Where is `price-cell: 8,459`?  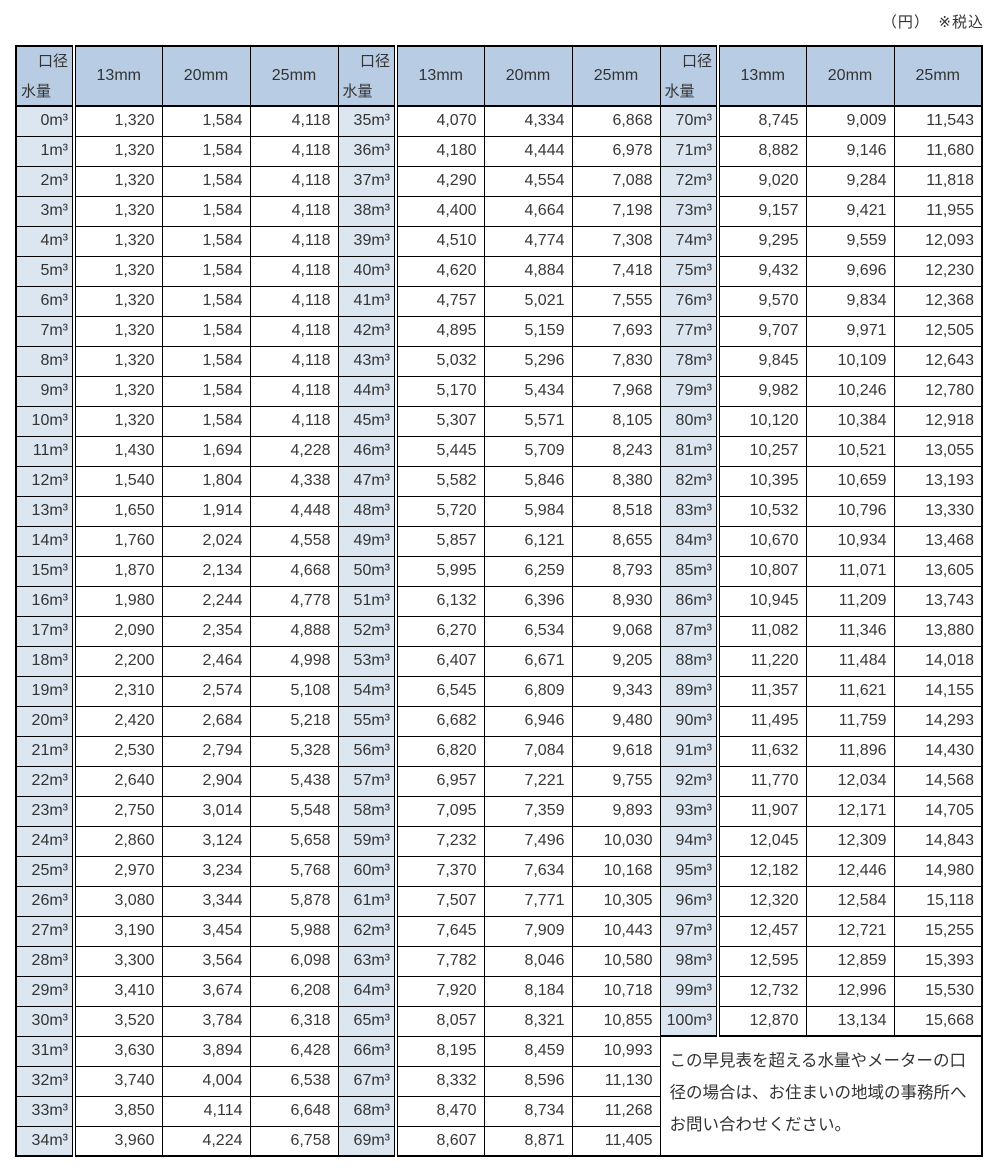
price-cell: 8,459 is located at coordinates (528, 1051).